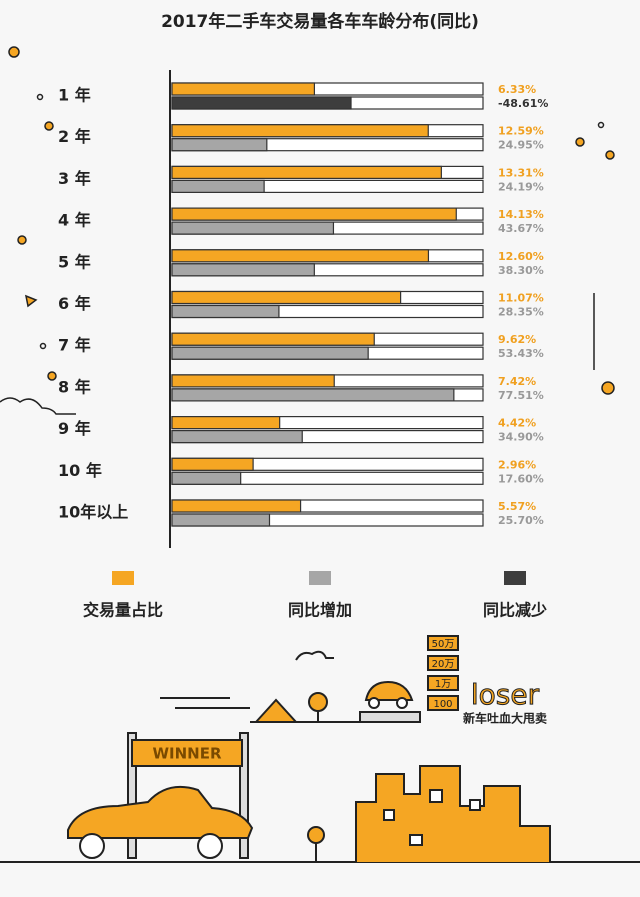  Describe the element at coordinates (320, 610) in the screenshot. I see `legend-label: 同比增加` at that location.